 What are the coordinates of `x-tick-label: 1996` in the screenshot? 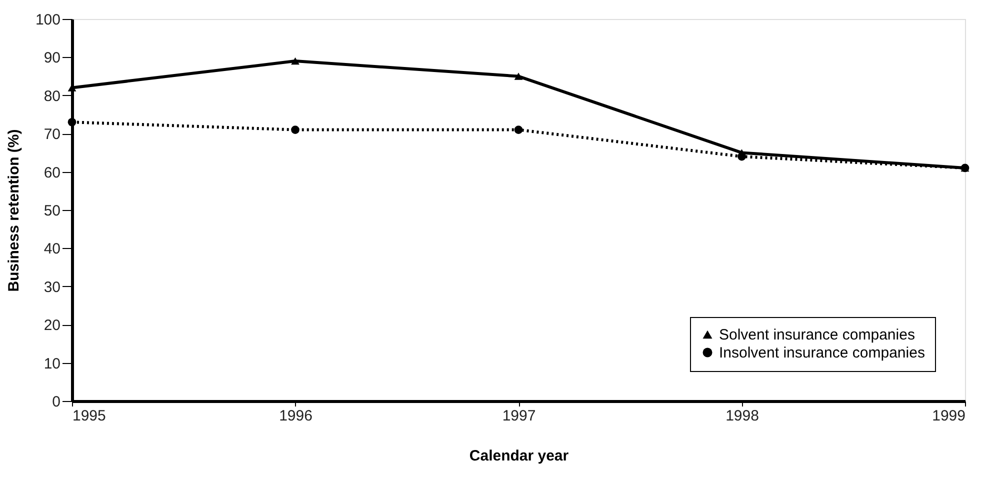 It's located at (295, 416).